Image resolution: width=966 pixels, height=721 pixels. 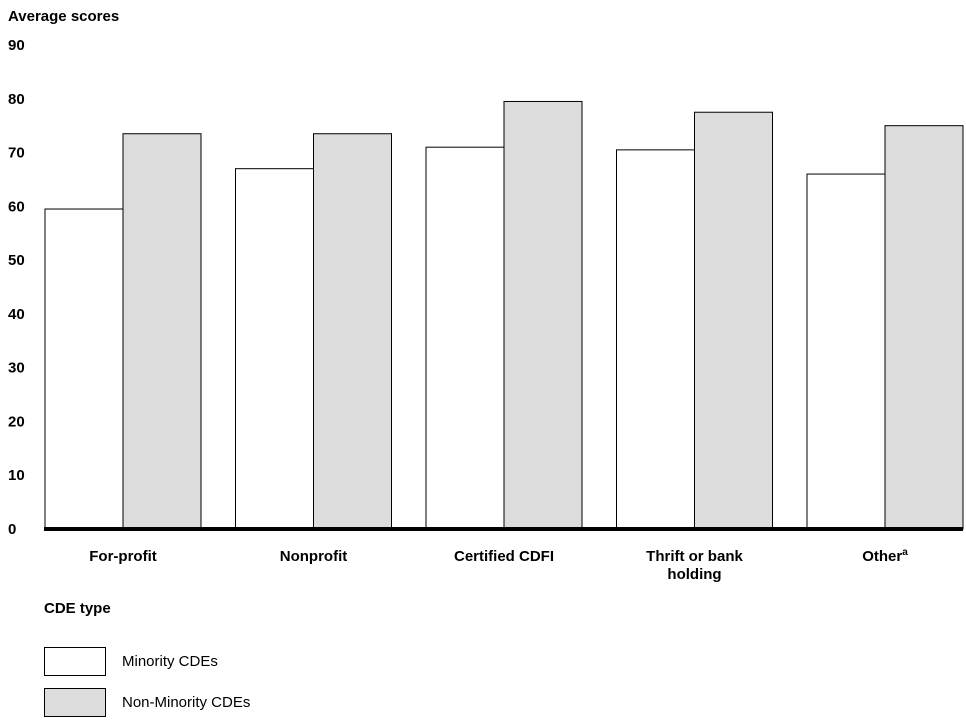 What do you see at coordinates (16, 287) in the screenshot?
I see `y-axis-ticks: 0 10 20 30 40 50 60 70 80 90` at bounding box center [16, 287].